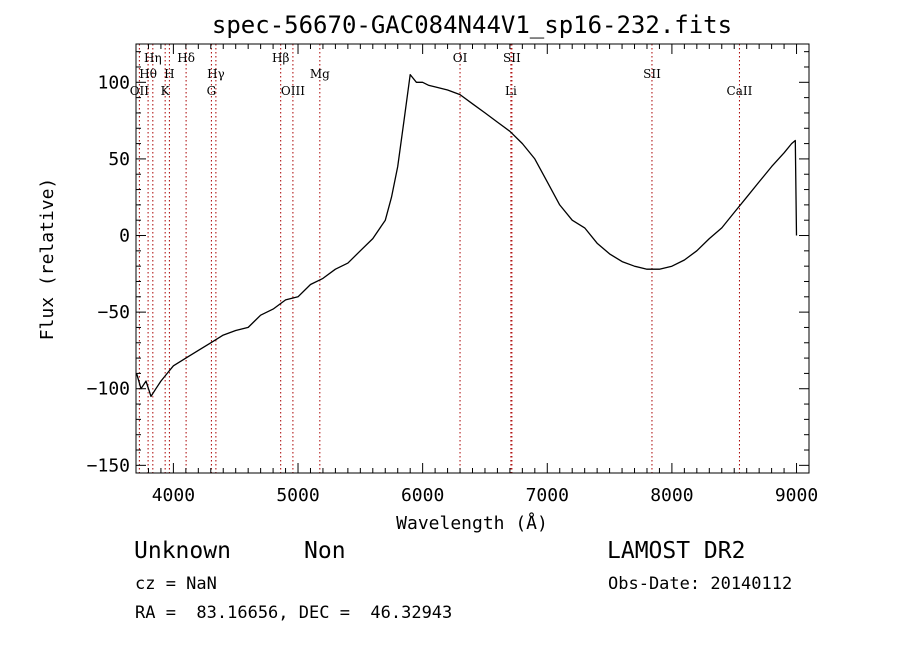 The image size is (900, 649). Describe the element at coordinates (176, 584) in the screenshot. I see `redshift: cz = NaN` at that location.